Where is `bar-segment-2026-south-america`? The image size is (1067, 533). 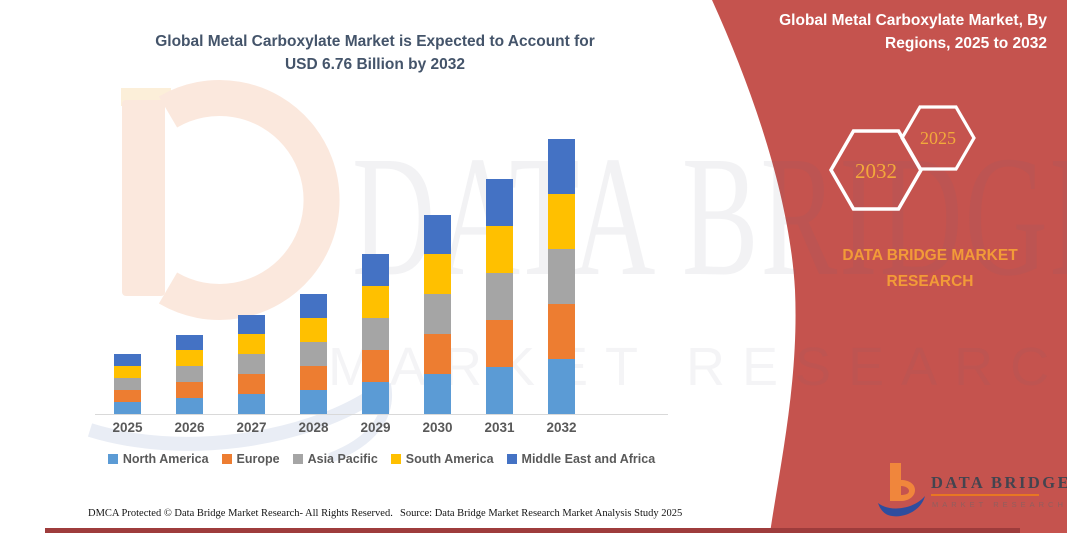
bar-segment-2026-south-america is located at coordinates (189, 358).